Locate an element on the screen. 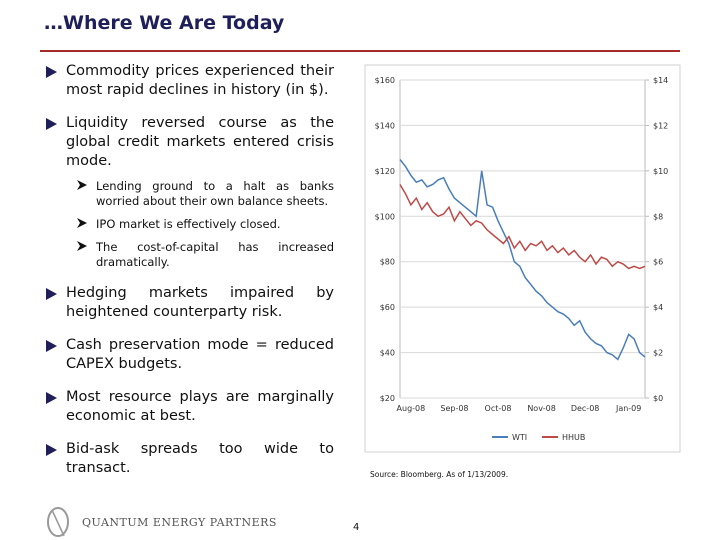 The height and width of the screenshot is (540, 720). y-tick-label: $120 is located at coordinates (385, 171).